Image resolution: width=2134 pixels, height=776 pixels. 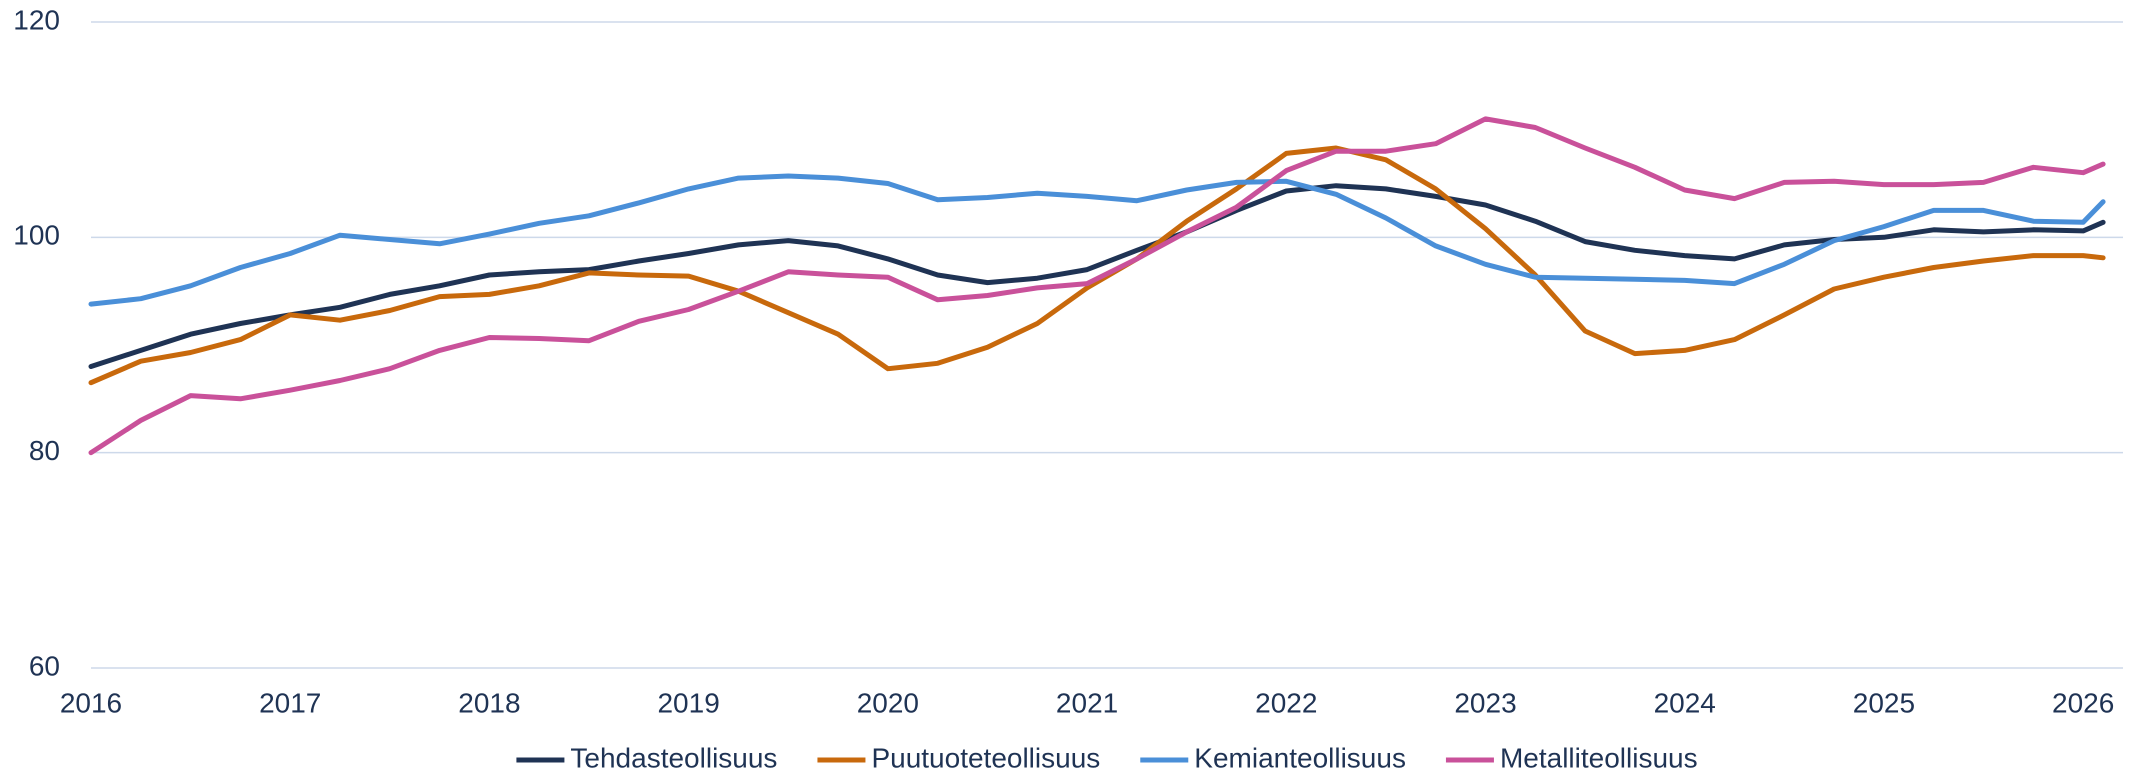 I want to click on x-tick-label: 2016, so click(x=91, y=702).